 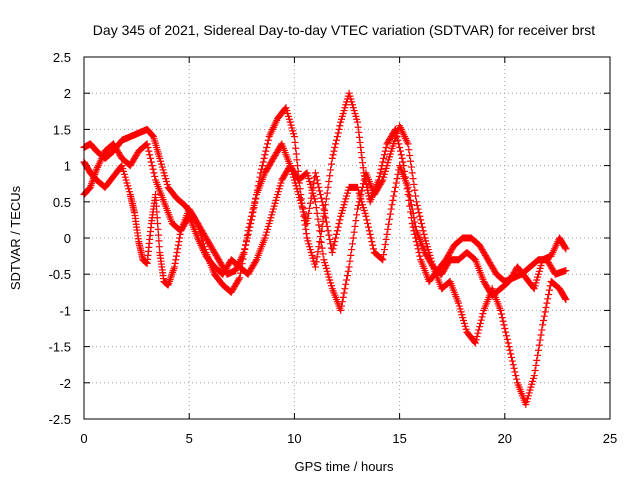 What do you see at coordinates (65, 383) in the screenshot?
I see `y-tick-label: -2` at bounding box center [65, 383].